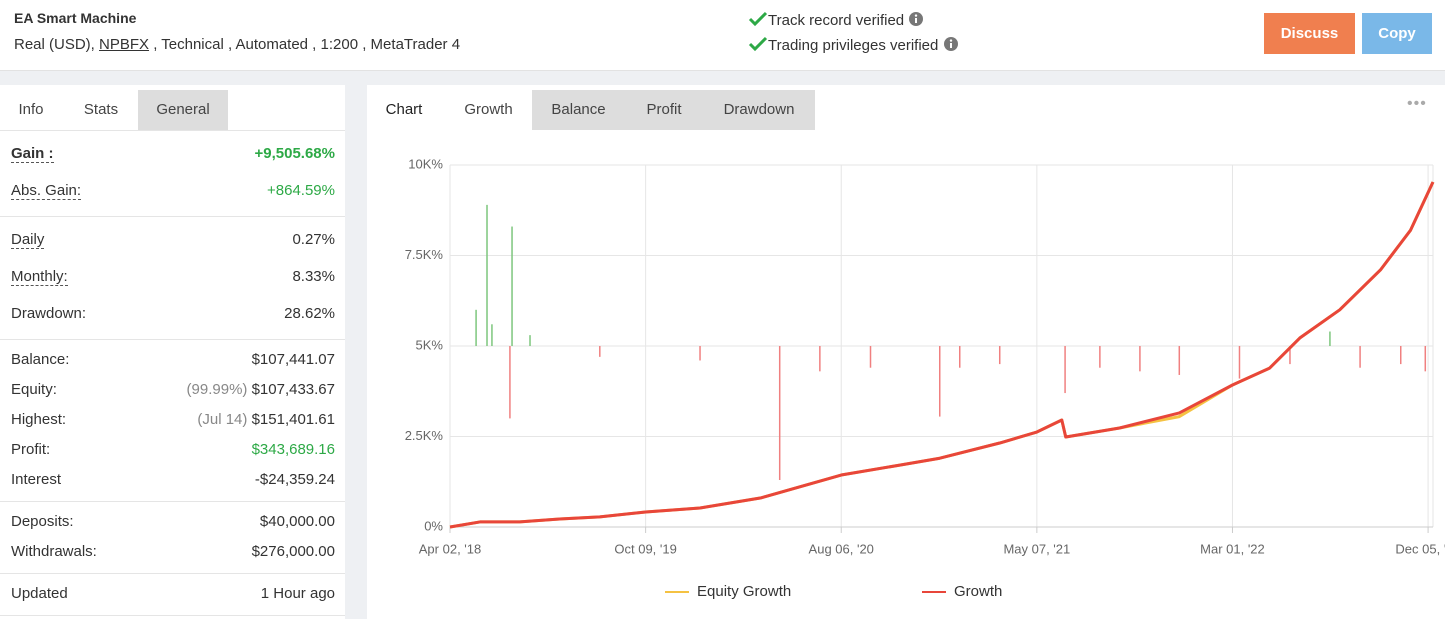  Describe the element at coordinates (488, 110) in the screenshot. I see `tab-active: Growth` at that location.